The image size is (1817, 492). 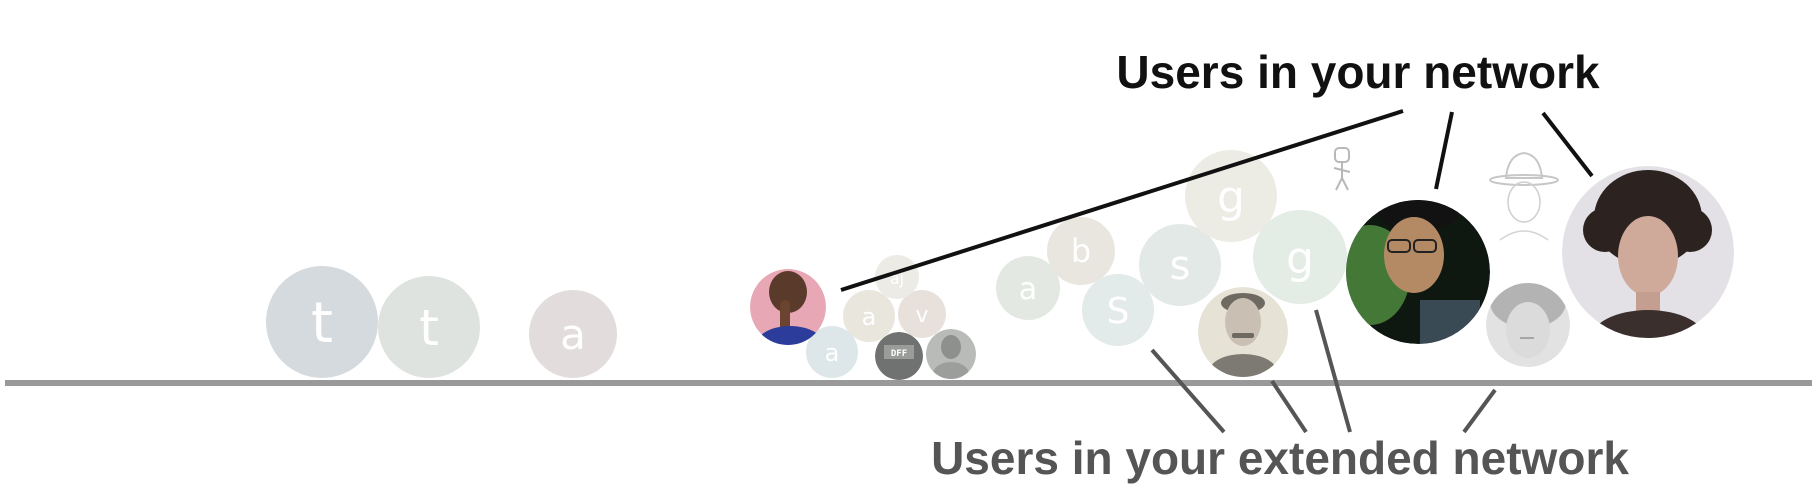 I want to click on user-photo-blond-icon, so click(x=1528, y=321).